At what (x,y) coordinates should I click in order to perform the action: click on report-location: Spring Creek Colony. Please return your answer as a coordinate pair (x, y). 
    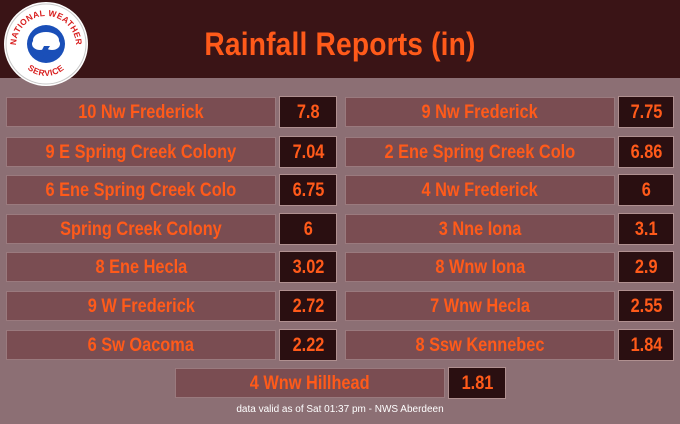
    Looking at the image, I should click on (141, 229).